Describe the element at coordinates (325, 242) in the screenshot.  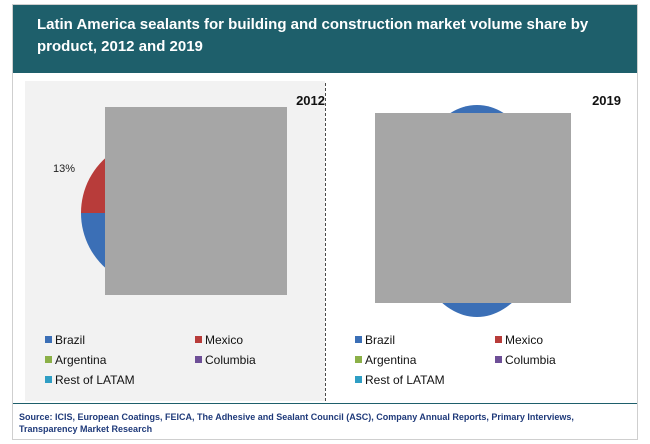
I see `panel-divider` at that location.